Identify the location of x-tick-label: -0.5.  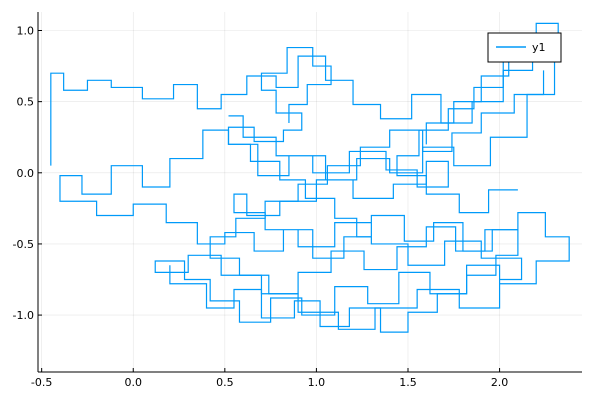
(41, 382).